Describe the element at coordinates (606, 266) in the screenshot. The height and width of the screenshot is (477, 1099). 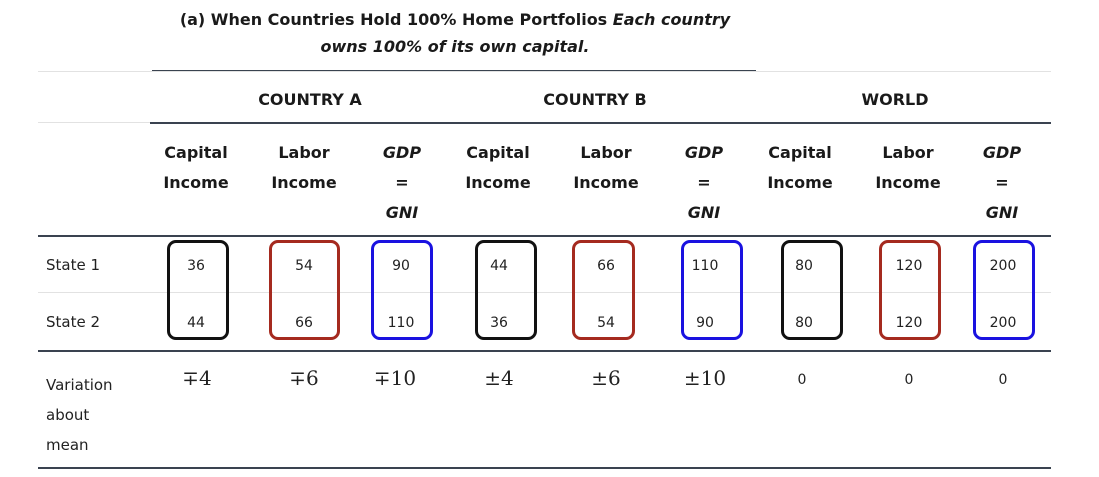
I see `cell-state1-b-labor: 66` at that location.